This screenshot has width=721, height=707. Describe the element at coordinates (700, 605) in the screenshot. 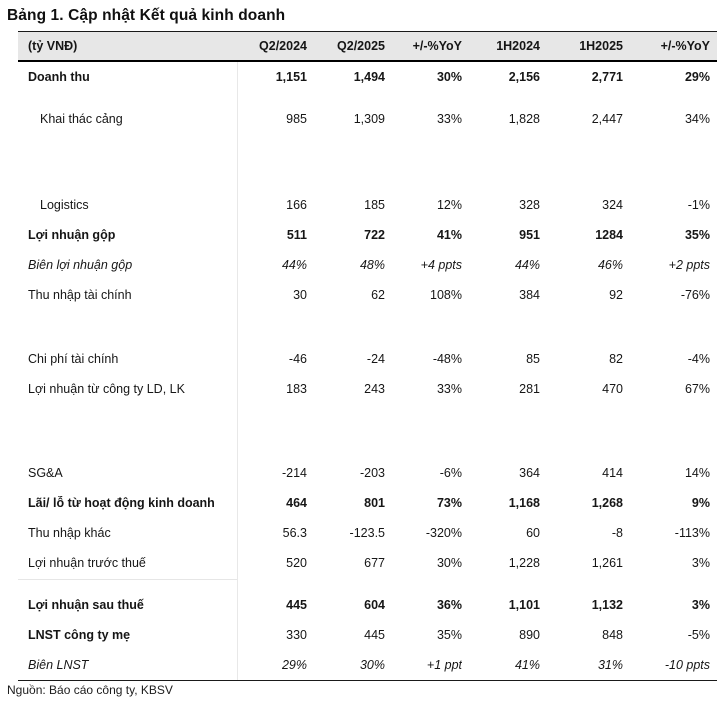

I see `row-value: 3%` at that location.